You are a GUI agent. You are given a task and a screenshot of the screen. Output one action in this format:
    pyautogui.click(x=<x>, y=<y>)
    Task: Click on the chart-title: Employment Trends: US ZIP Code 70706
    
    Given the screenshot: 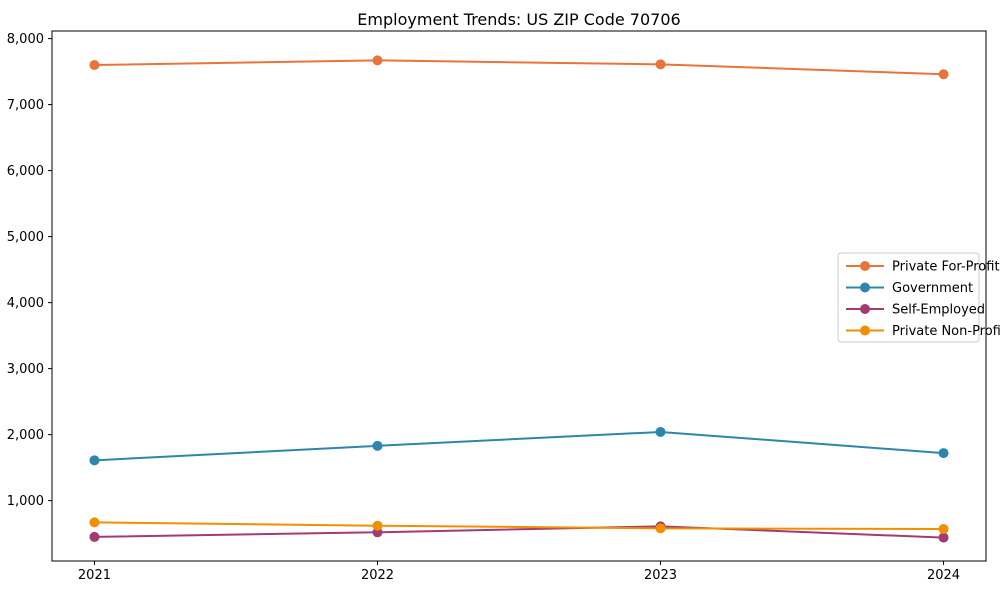 What is the action you would take?
    pyautogui.click(x=519, y=19)
    